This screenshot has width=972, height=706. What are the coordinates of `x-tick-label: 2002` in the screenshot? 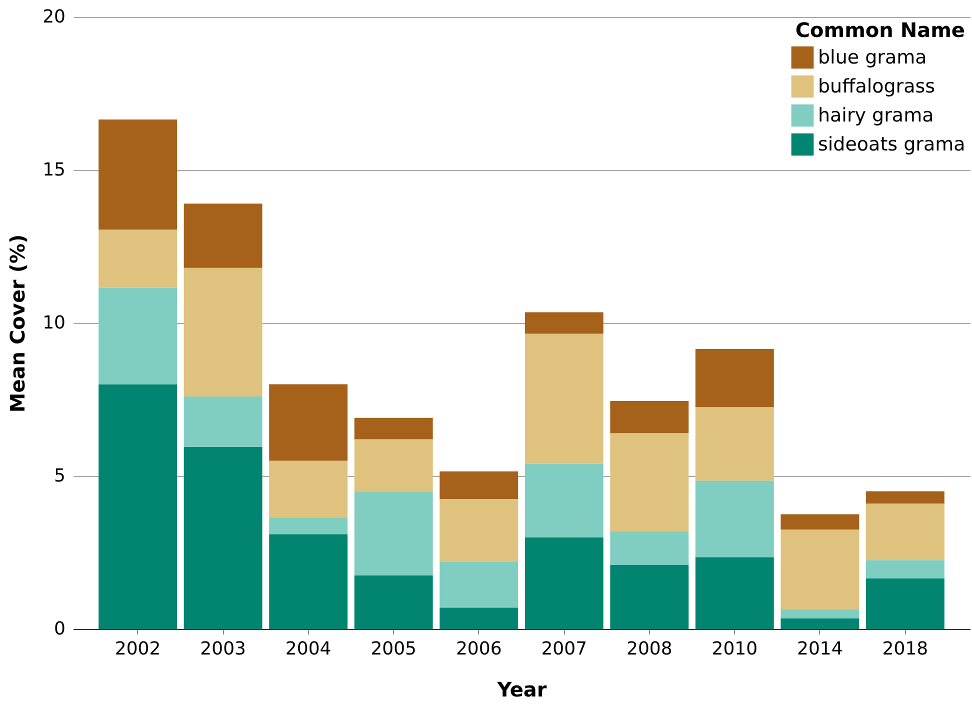 It's located at (137, 649).